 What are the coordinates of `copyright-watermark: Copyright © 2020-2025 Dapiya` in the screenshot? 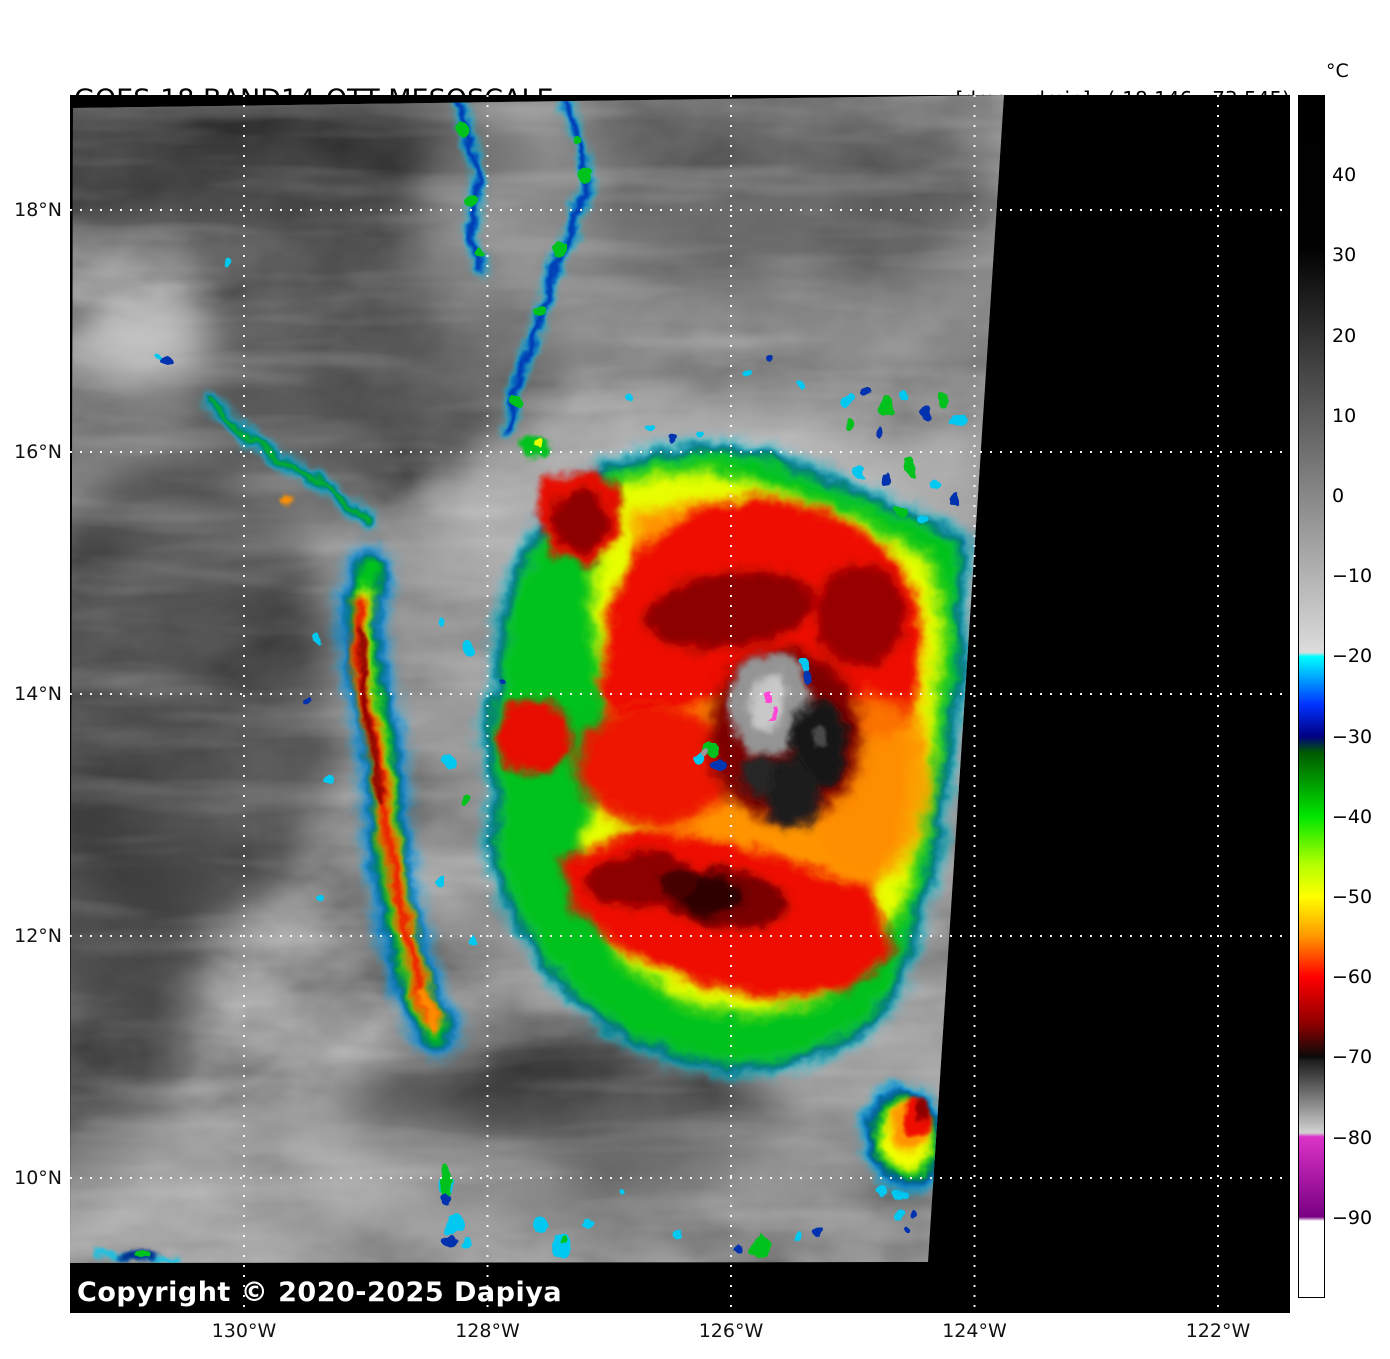 It's located at (320, 1292).